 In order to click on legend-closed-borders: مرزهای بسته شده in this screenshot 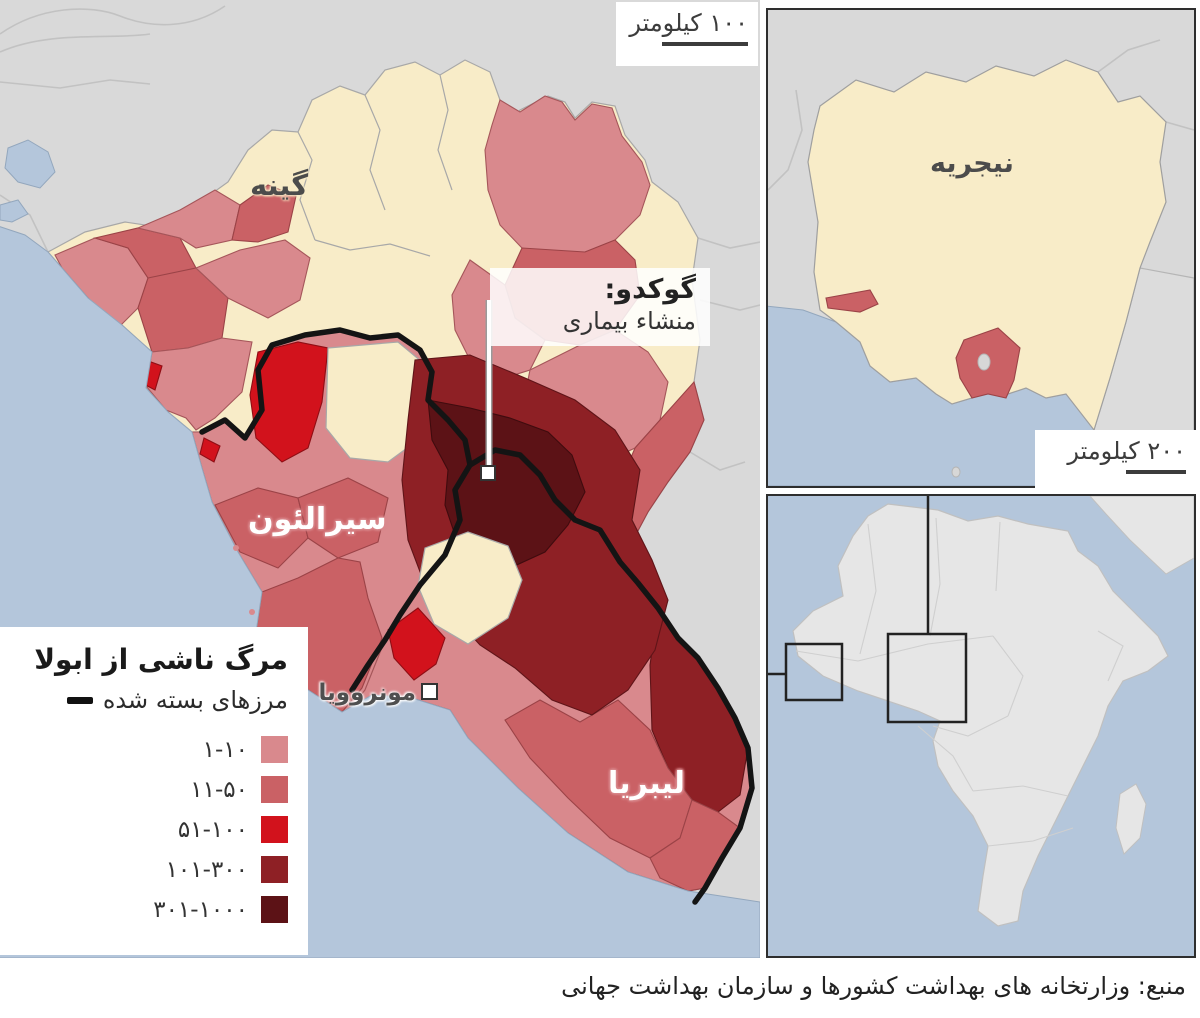, I will do `click(144, 700)`.